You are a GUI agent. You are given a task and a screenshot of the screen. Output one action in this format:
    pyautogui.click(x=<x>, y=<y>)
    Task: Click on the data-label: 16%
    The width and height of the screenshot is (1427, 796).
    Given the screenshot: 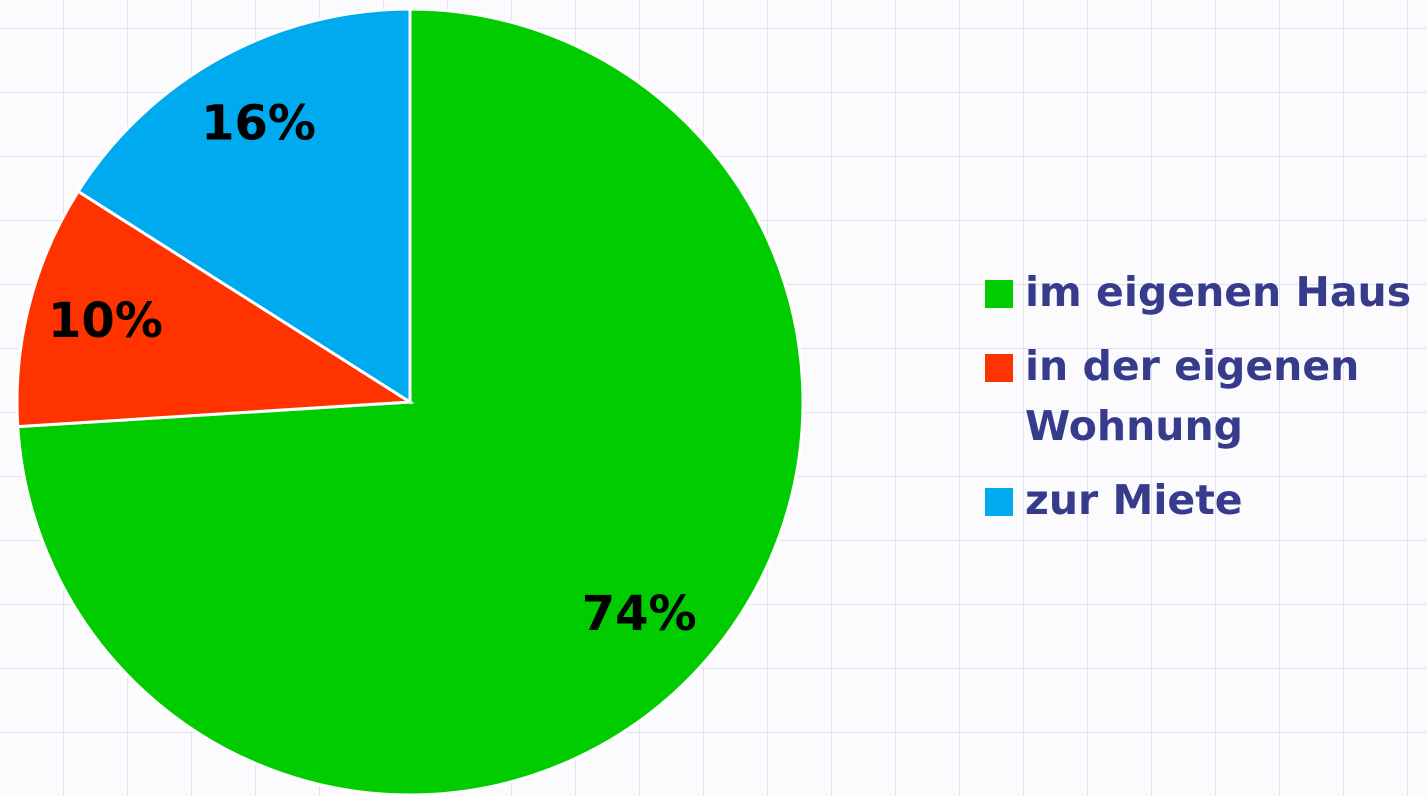 What is the action you would take?
    pyautogui.click(x=258, y=123)
    